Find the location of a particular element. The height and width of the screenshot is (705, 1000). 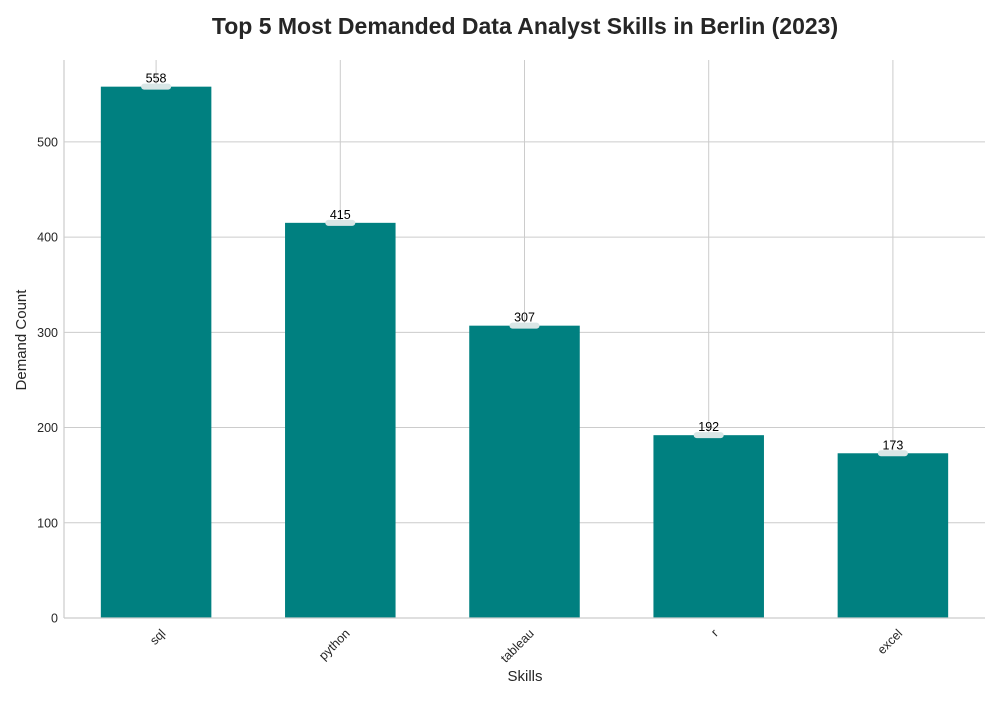

data-label-python: 415 is located at coordinates (340, 215).